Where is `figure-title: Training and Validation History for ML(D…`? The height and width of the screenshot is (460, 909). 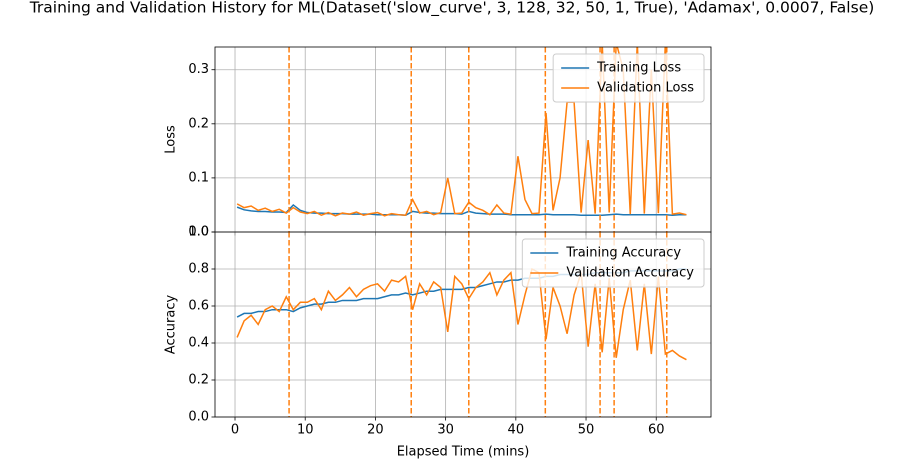 figure-title: Training and Validation History for ML(D… is located at coordinates (452, 9).